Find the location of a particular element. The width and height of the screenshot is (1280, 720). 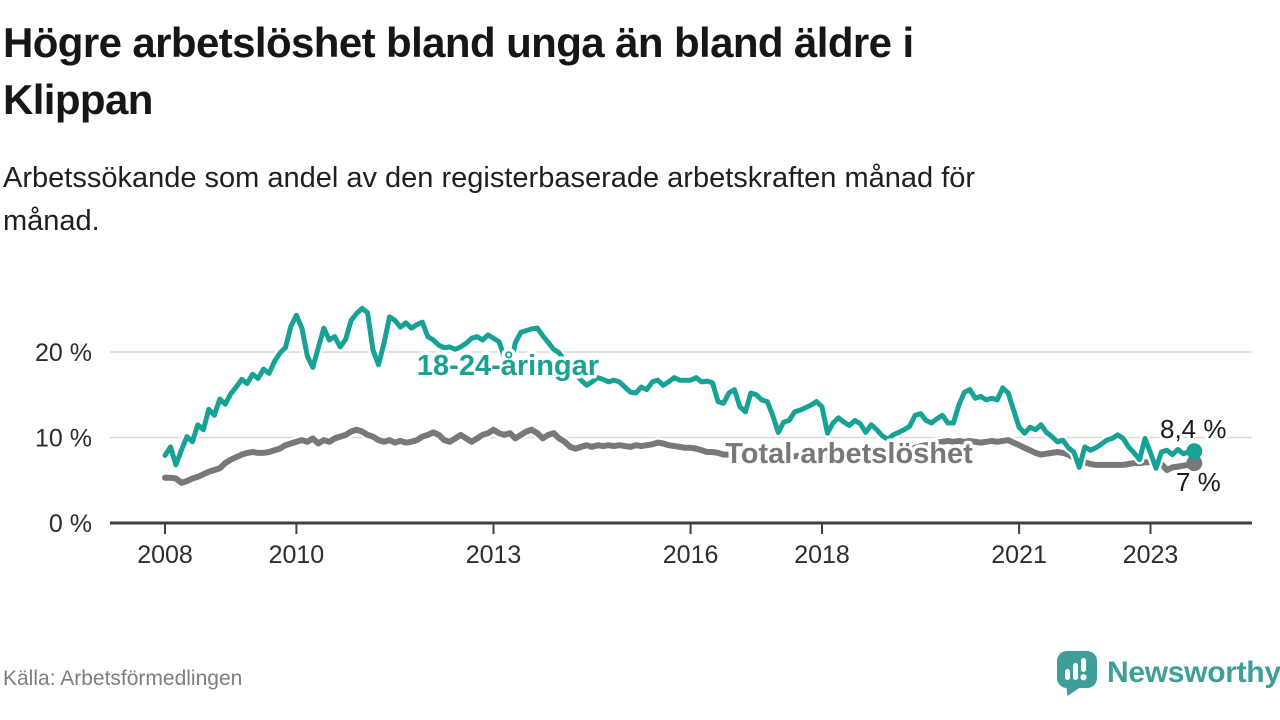

x-tick-label: 2013 is located at coordinates (494, 555).